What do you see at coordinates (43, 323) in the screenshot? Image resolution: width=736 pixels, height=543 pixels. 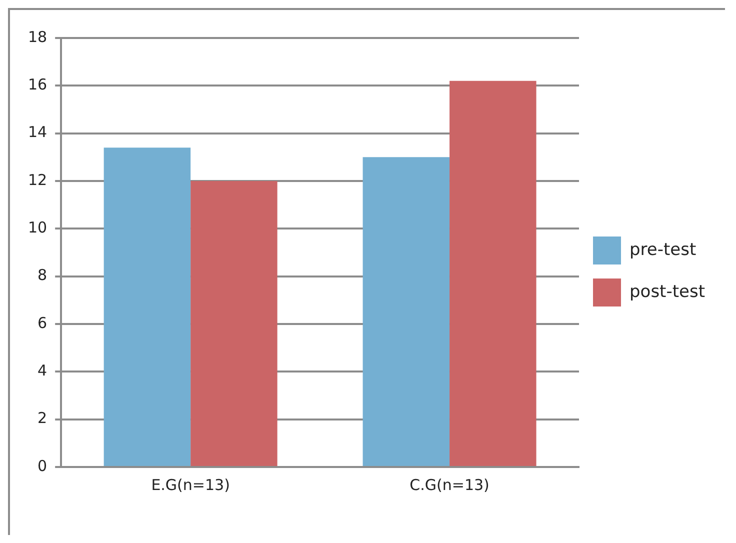 I see `y-tick-label: 6` at bounding box center [43, 323].